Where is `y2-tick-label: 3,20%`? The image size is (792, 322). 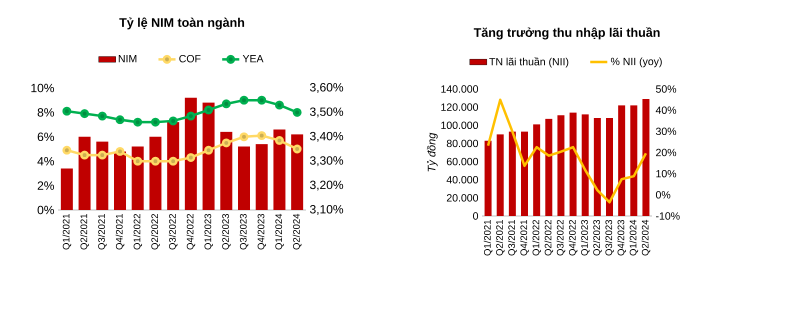 y2-tick-label: 3,20% is located at coordinates (327, 185).